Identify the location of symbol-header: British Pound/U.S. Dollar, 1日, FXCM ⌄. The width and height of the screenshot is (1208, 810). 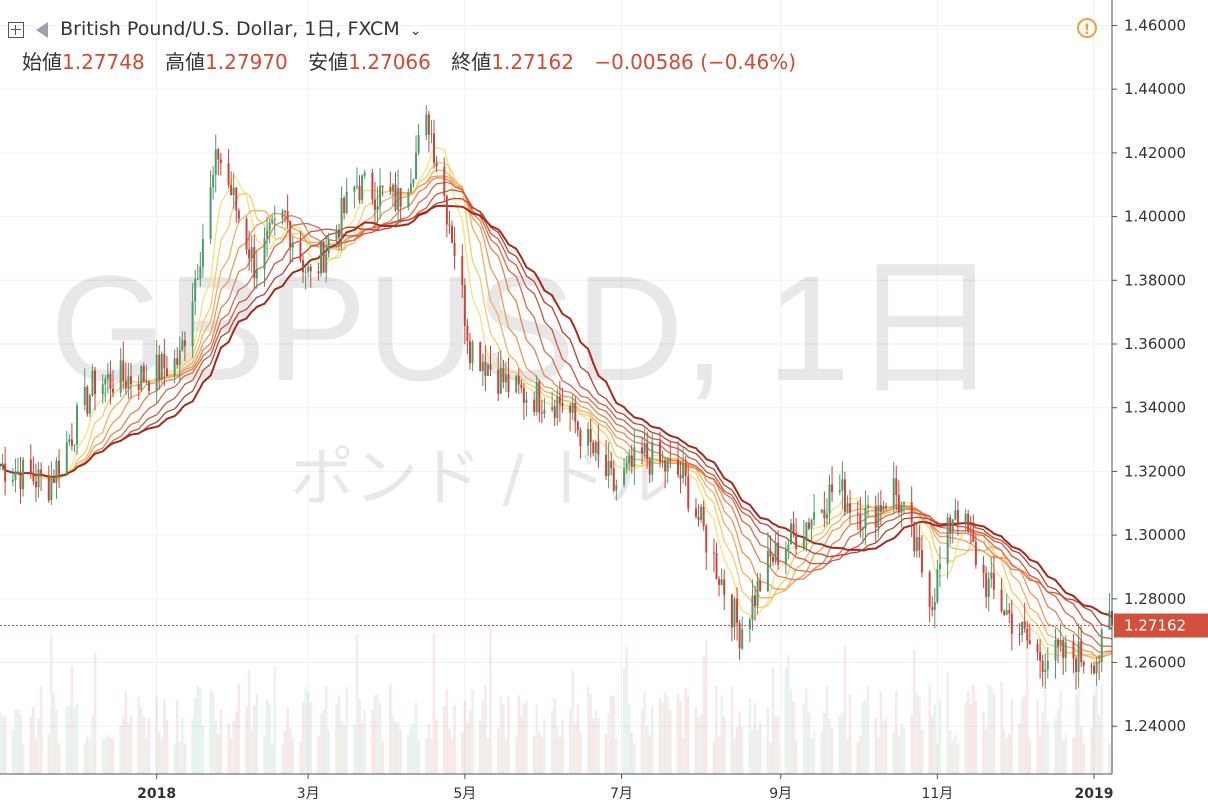
(214, 27).